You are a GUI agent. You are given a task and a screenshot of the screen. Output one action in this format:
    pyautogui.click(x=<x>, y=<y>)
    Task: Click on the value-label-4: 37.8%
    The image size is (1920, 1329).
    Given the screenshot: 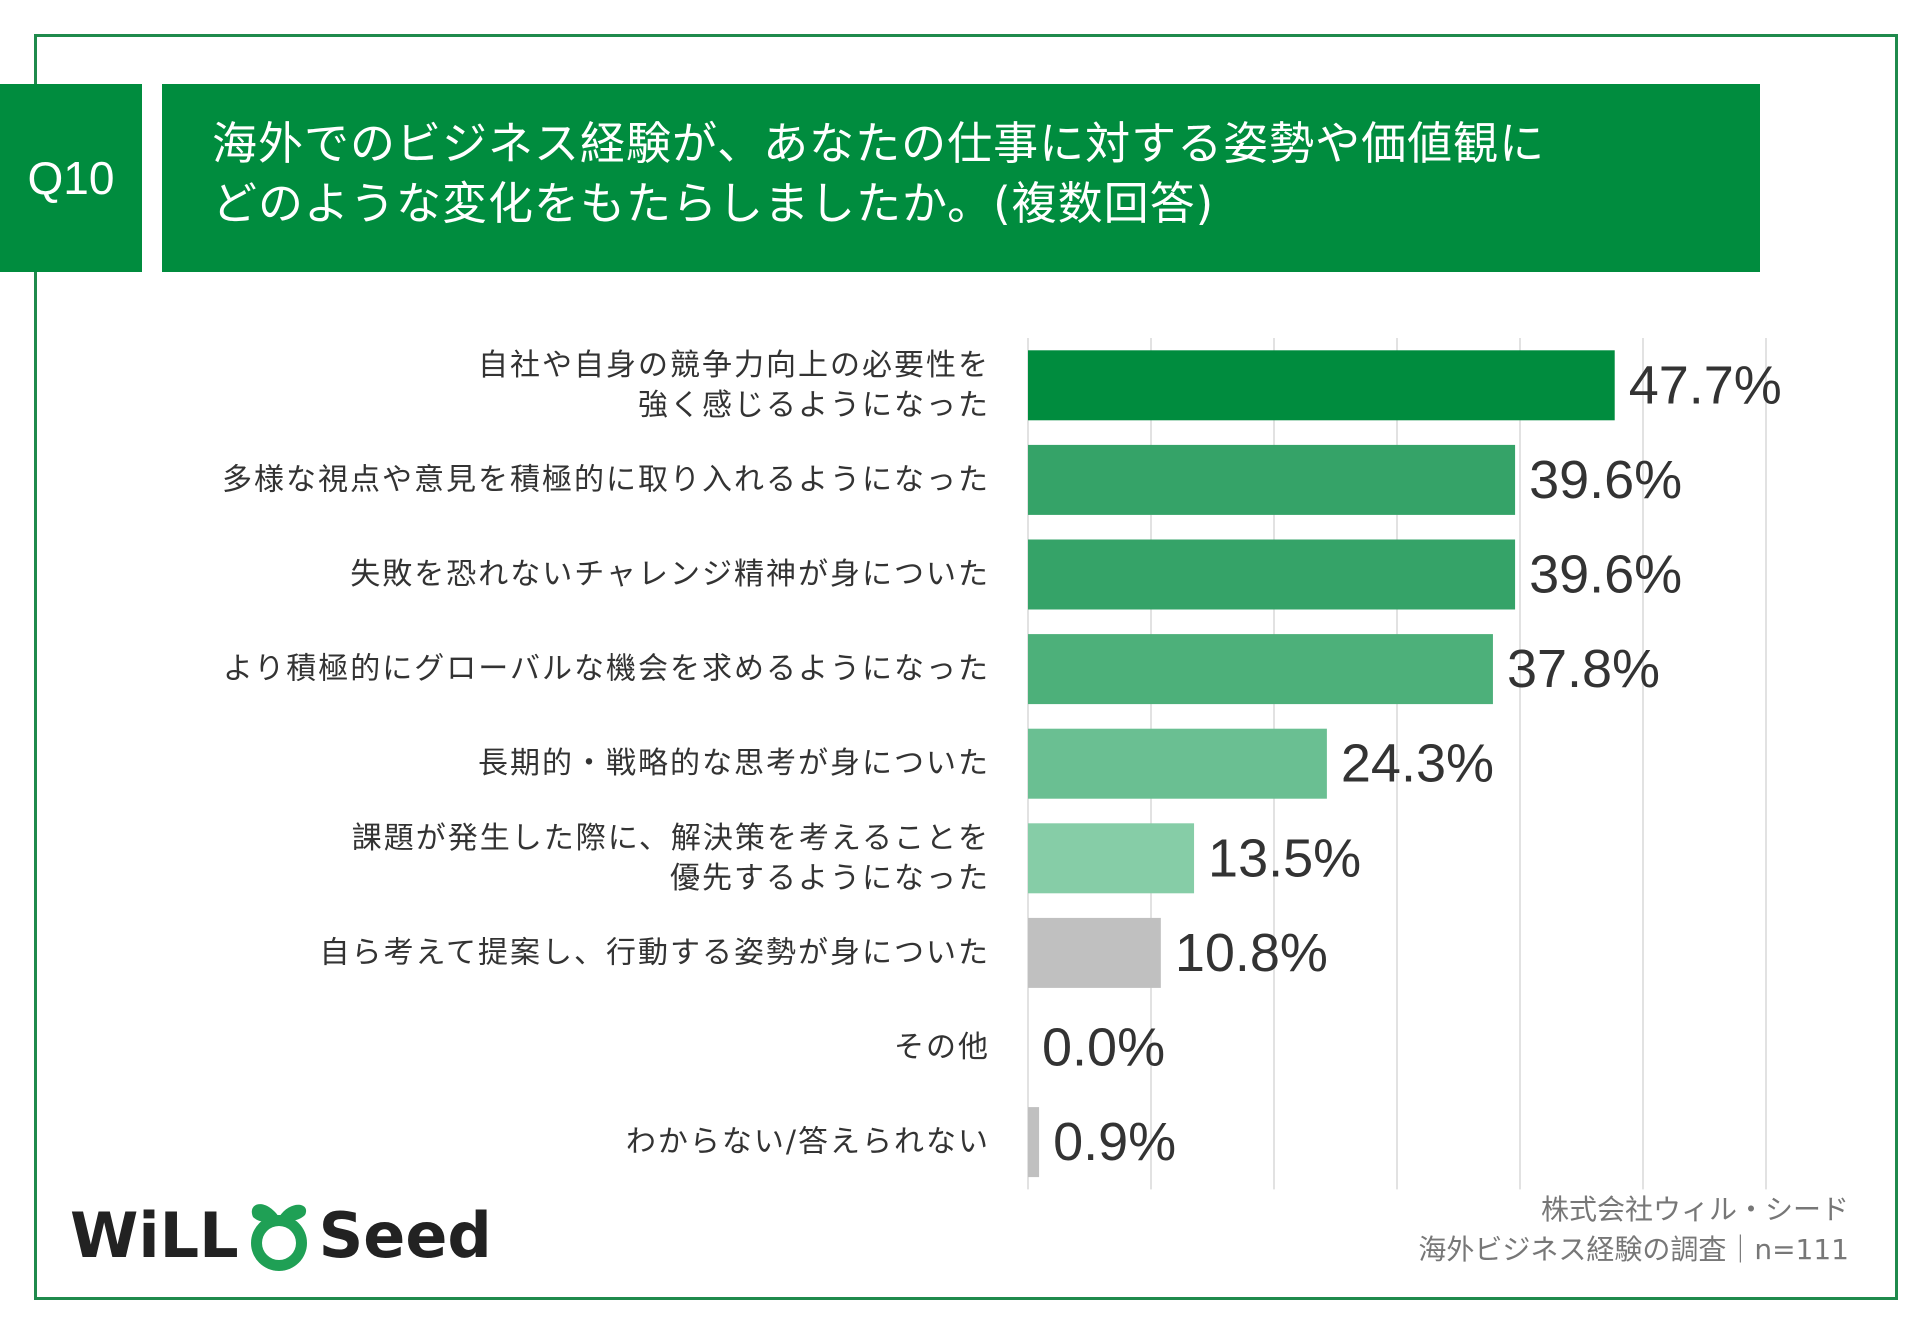 What is the action you would take?
    pyautogui.click(x=1583, y=669)
    